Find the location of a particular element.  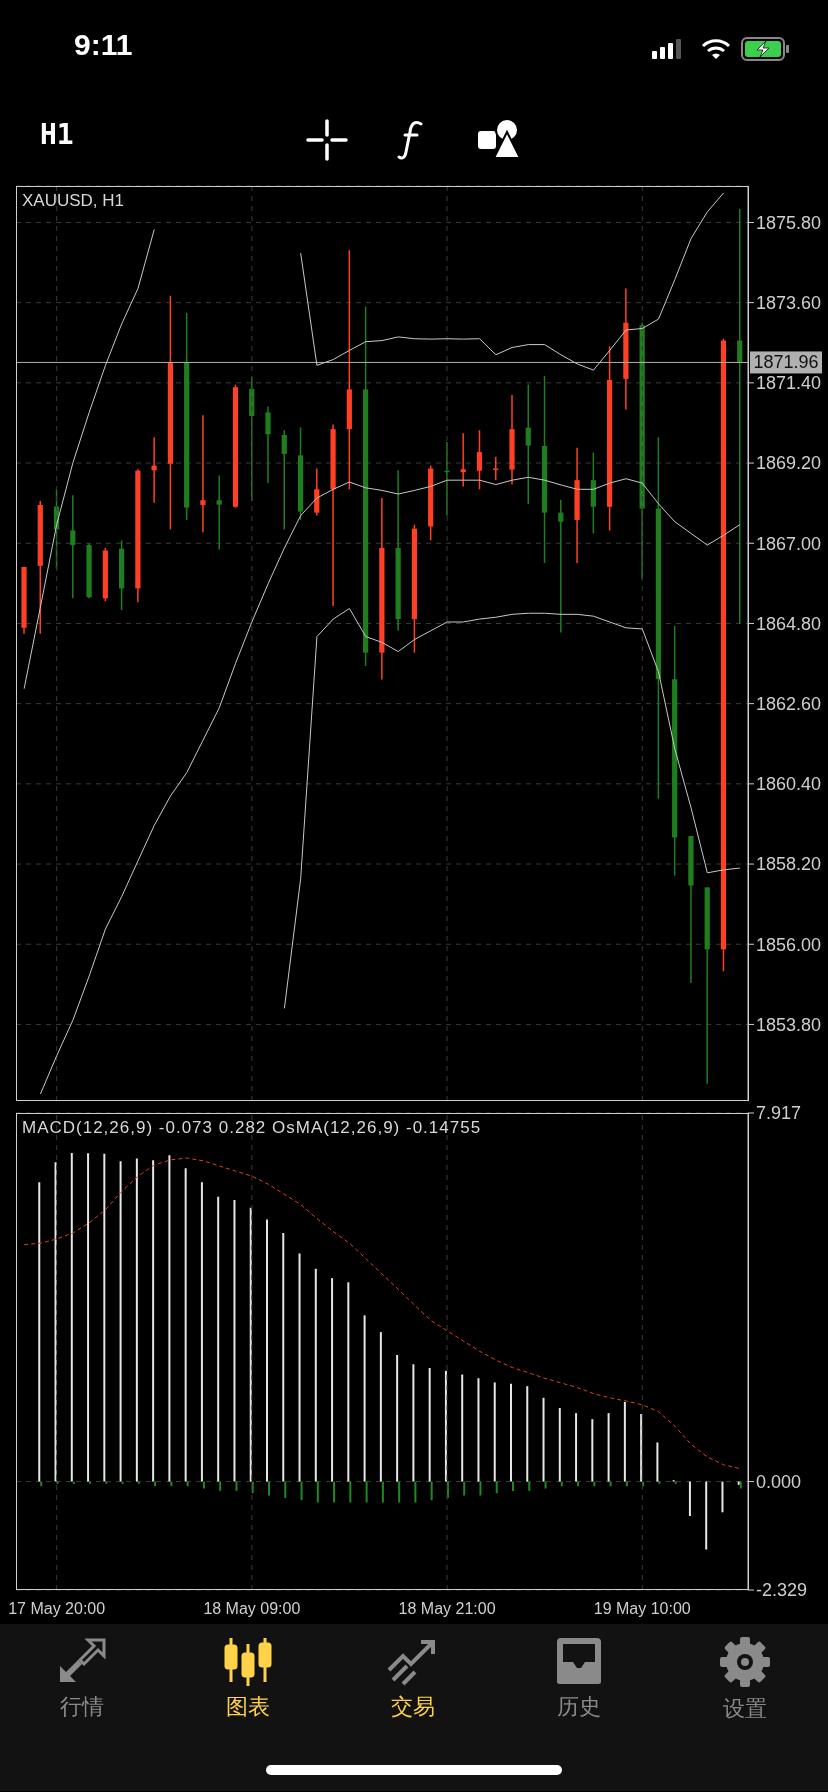

y-tick-label: 1875.80 is located at coordinates (789, 222).